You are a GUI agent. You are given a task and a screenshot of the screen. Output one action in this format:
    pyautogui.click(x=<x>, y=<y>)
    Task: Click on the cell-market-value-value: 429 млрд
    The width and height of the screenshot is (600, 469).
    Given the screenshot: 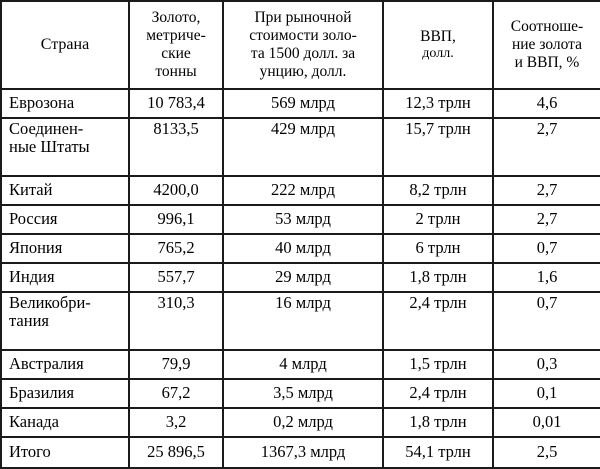 What is the action you would take?
    pyautogui.click(x=303, y=128)
    